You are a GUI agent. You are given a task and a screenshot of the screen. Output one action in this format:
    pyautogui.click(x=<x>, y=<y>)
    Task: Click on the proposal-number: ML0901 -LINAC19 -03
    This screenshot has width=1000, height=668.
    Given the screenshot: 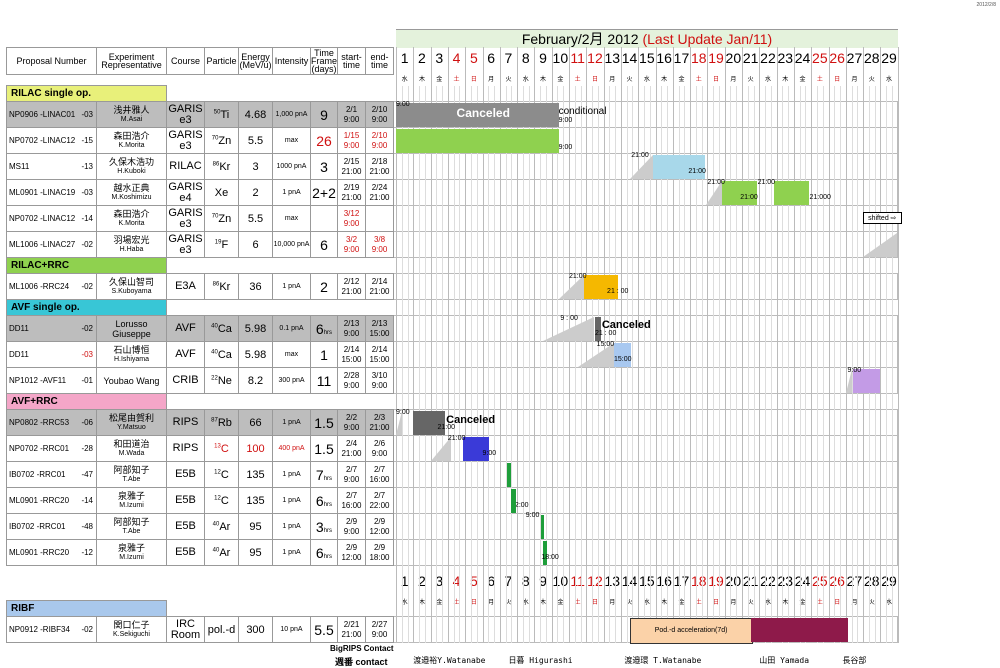 What is the action you would take?
    pyautogui.click(x=51, y=192)
    